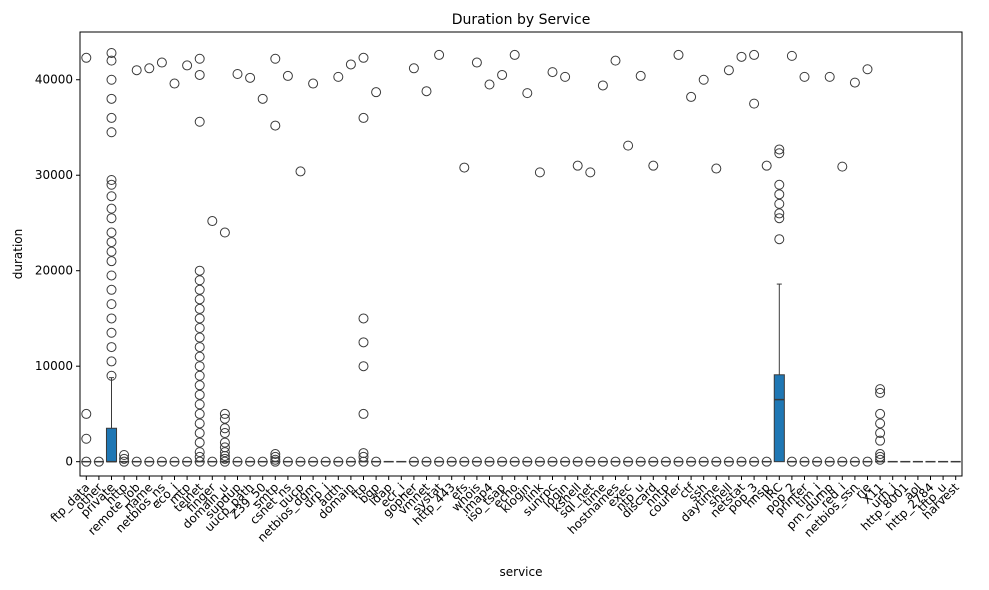 This screenshot has width=989, height=590. Describe the element at coordinates (54, 175) in the screenshot. I see `y-tick-label: 30000` at that location.